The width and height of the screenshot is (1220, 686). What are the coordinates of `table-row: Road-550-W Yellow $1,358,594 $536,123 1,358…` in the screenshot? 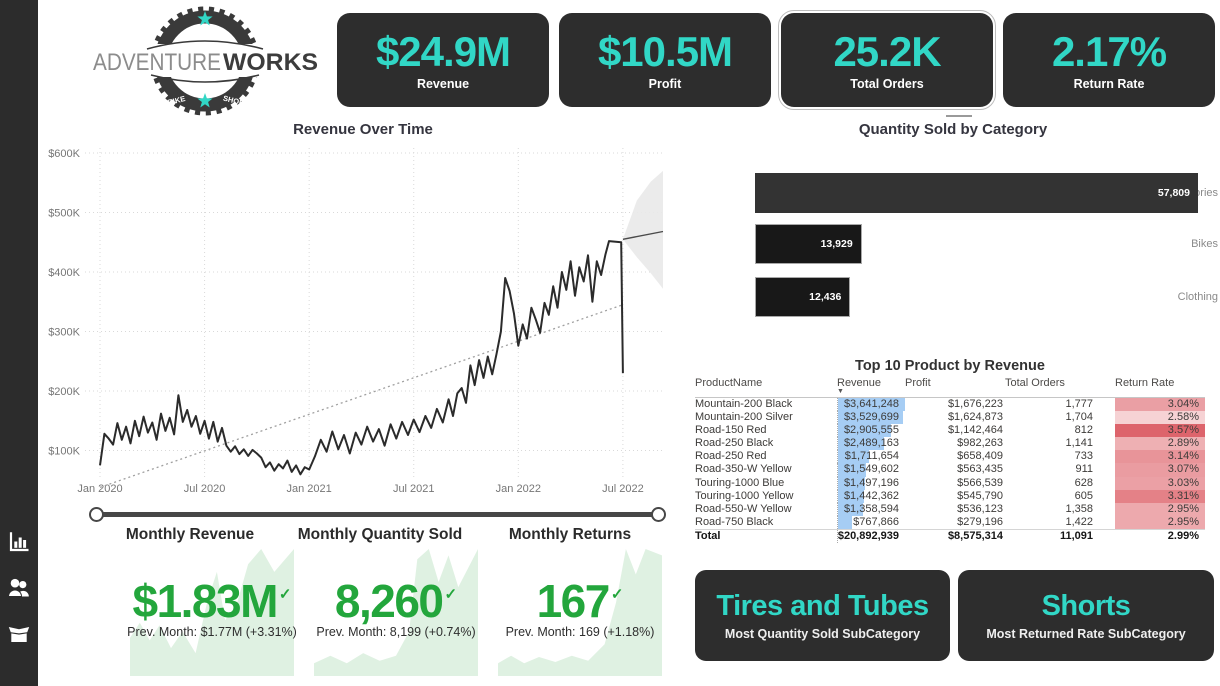 It's located at (950, 509).